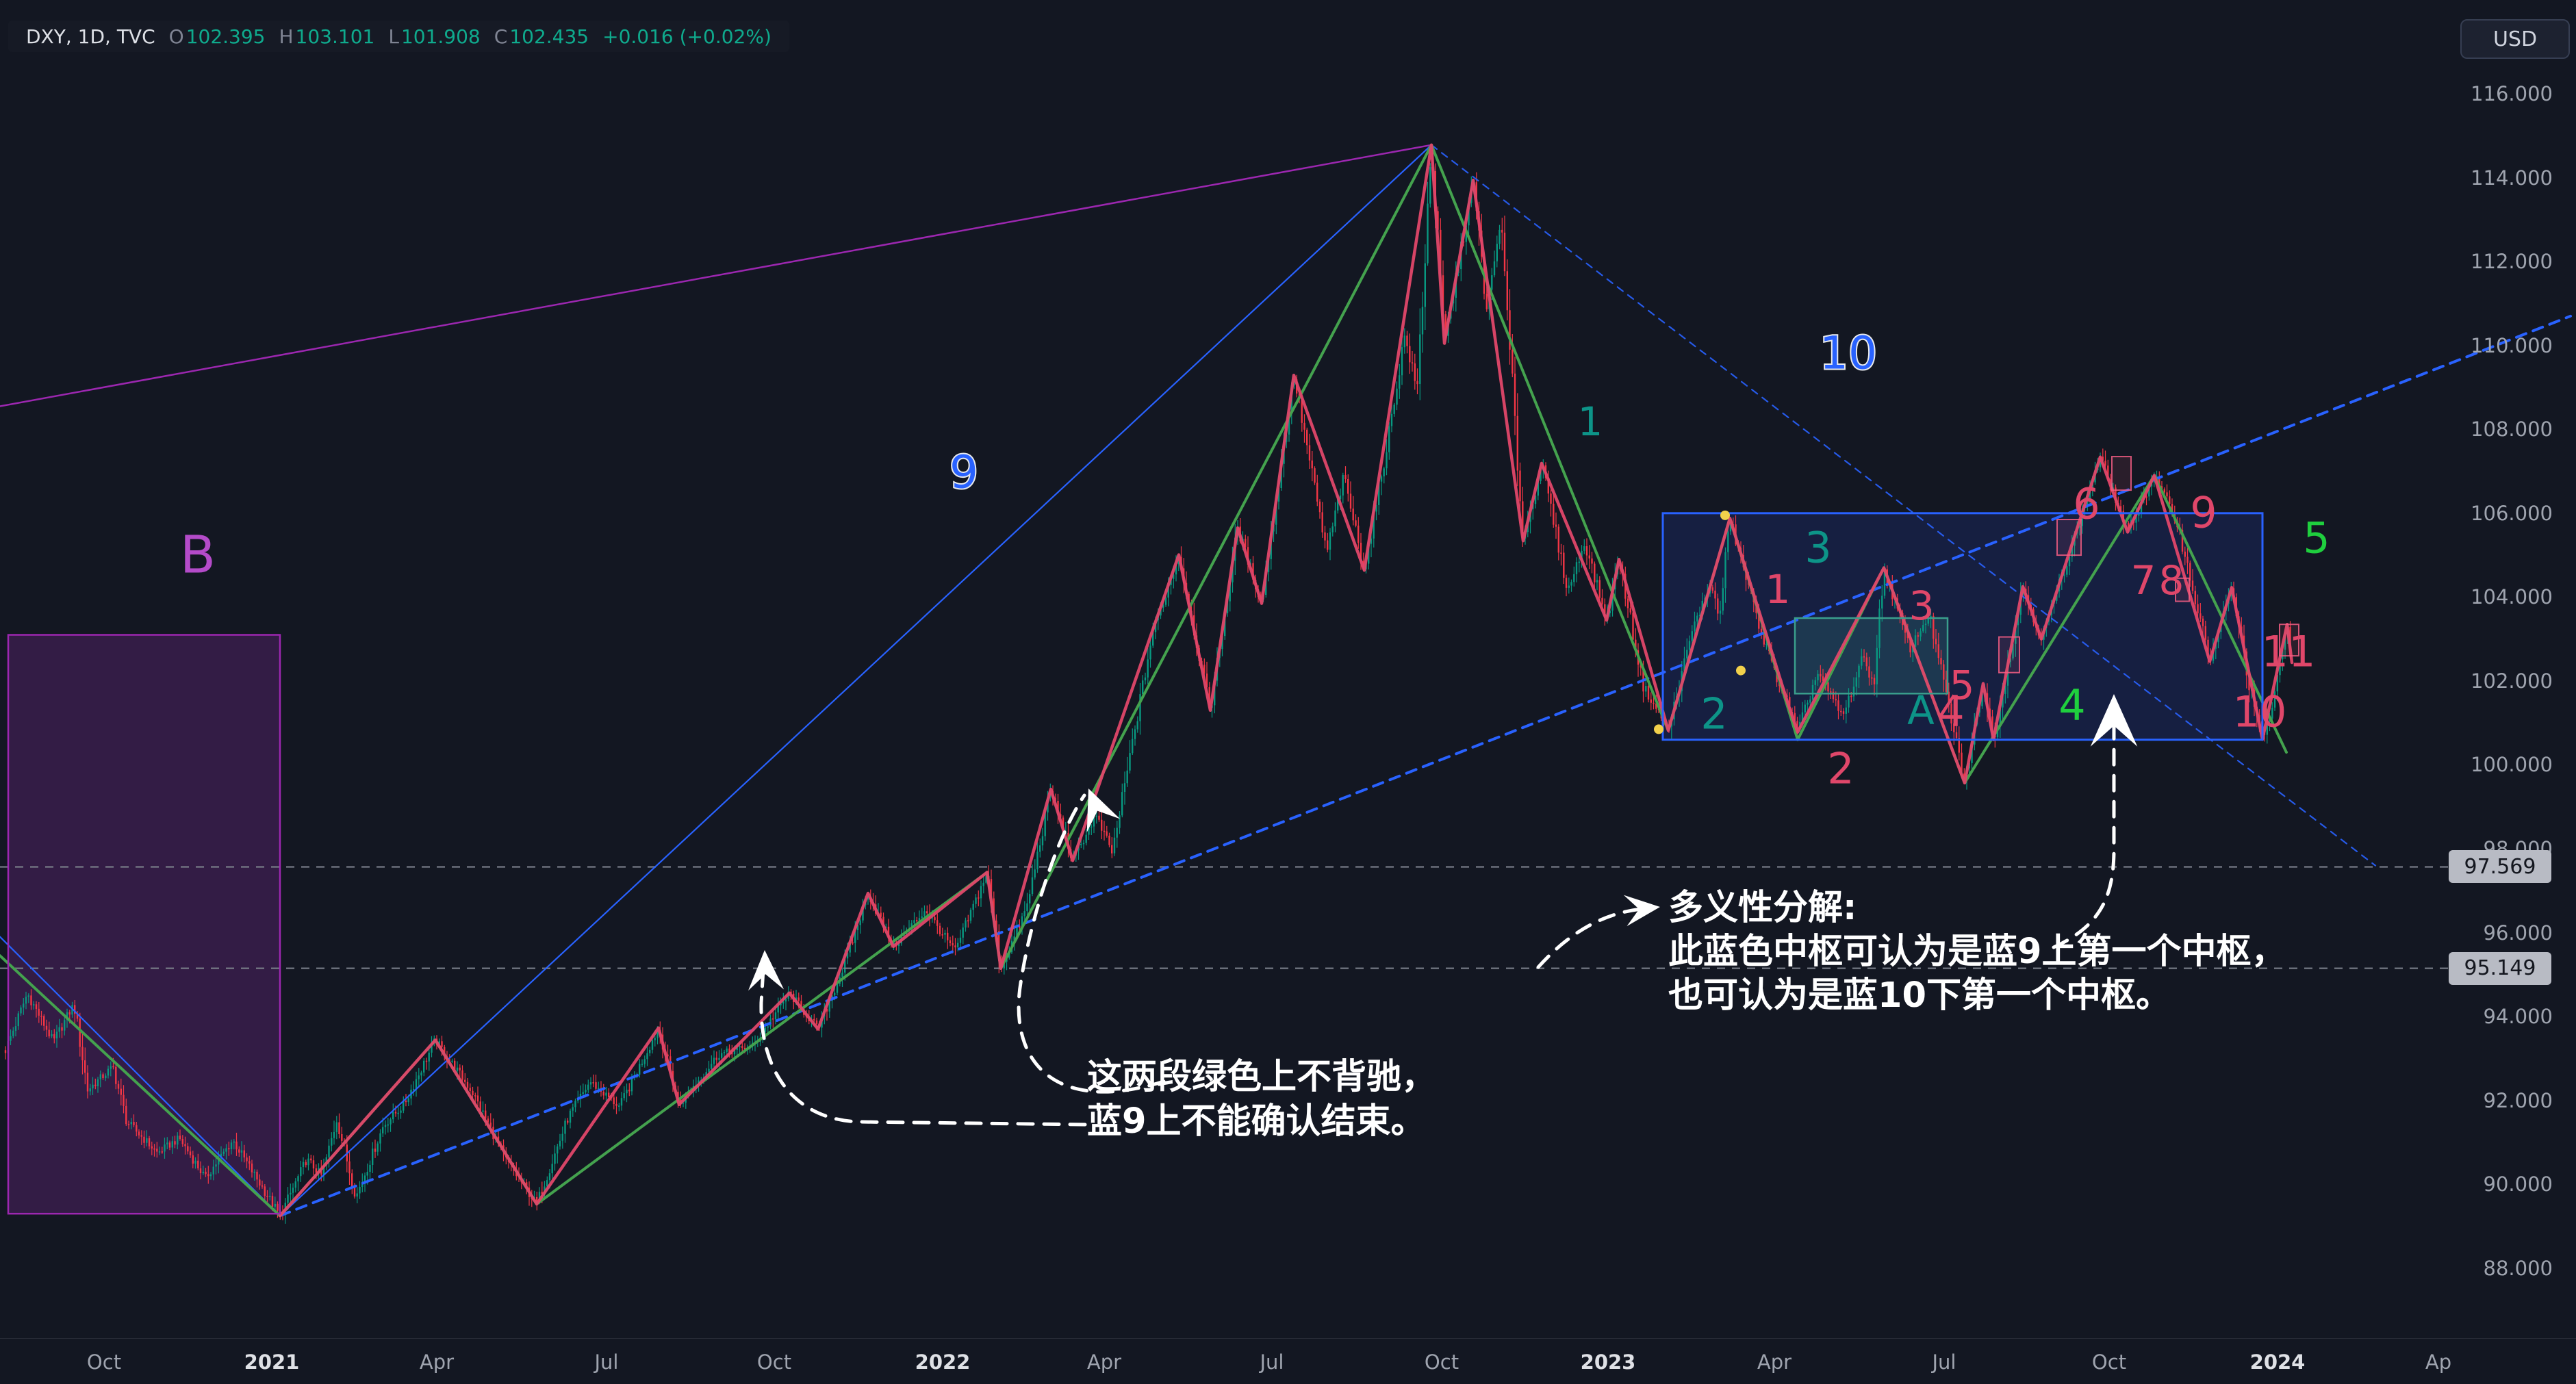  What do you see at coordinates (2143, 580) in the screenshot?
I see `wave-label-7: 7` at bounding box center [2143, 580].